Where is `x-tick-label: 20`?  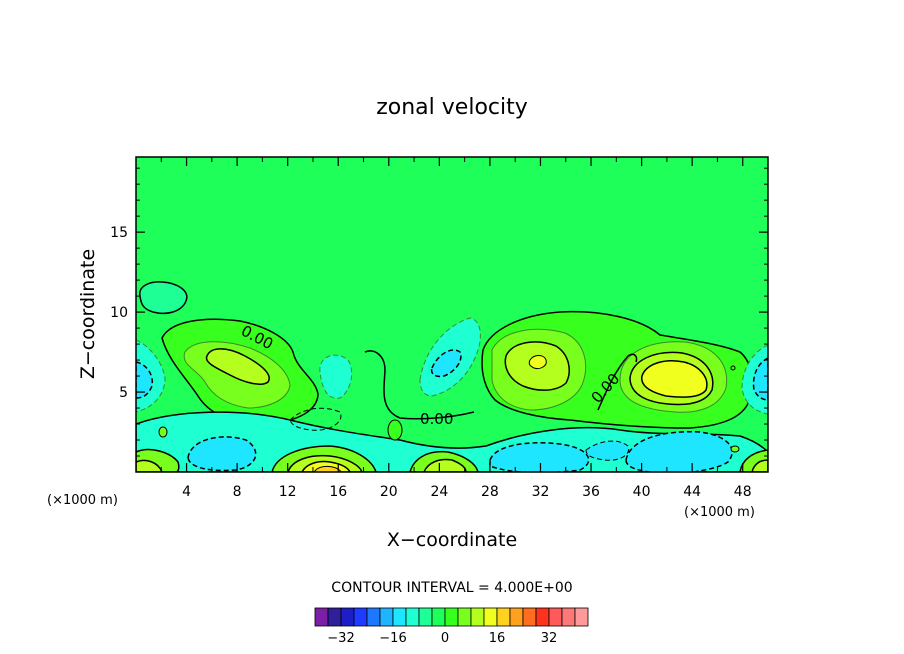
x-tick-label: 20 is located at coordinates (389, 492).